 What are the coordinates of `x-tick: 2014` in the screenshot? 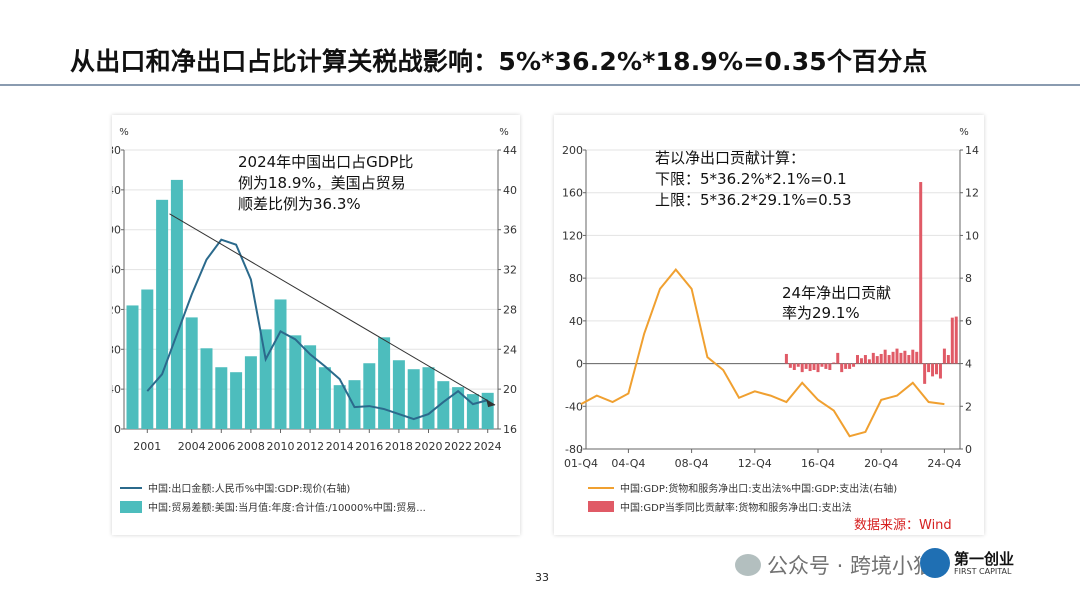 It's located at (340, 446).